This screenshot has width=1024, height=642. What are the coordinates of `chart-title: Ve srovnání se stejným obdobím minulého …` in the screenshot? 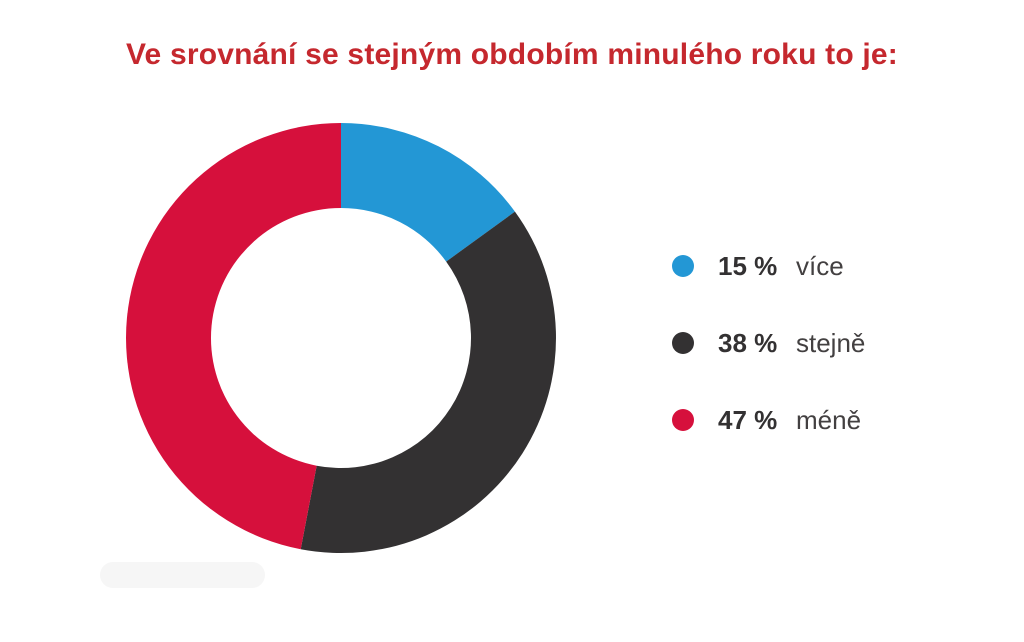 It's located at (511, 54).